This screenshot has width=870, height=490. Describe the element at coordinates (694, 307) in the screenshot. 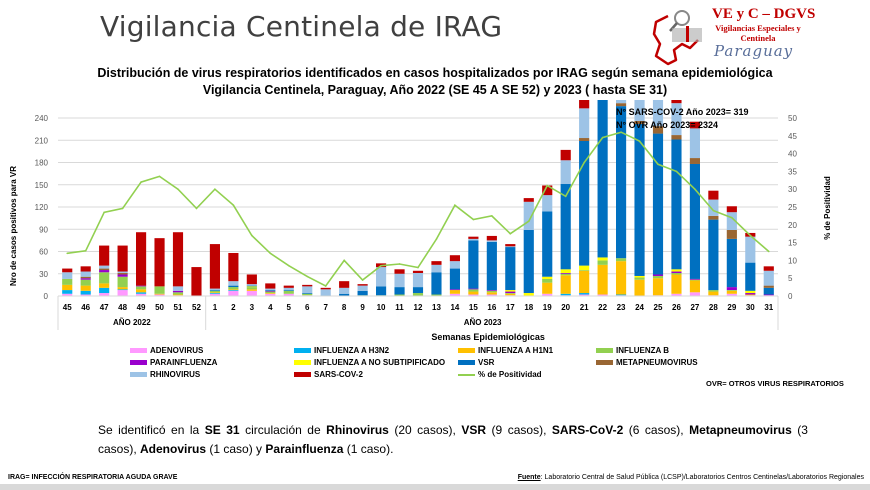

I see `x-tick-label: 27` at that location.